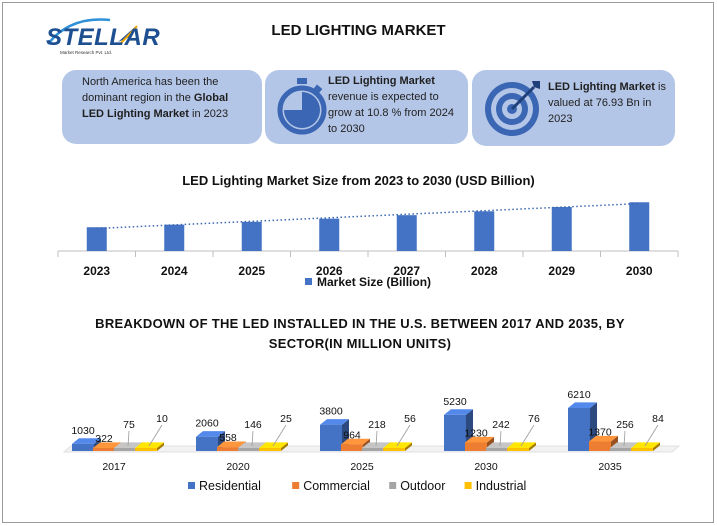 This screenshot has height=526, width=717. Describe the element at coordinates (228, 449) in the screenshot. I see `bar-commercial-2020` at that location.